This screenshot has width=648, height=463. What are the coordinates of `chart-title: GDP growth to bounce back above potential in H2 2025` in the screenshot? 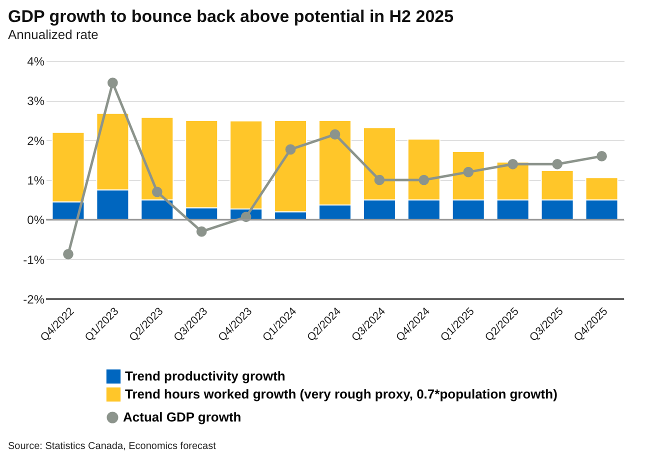 It's located at (231, 16).